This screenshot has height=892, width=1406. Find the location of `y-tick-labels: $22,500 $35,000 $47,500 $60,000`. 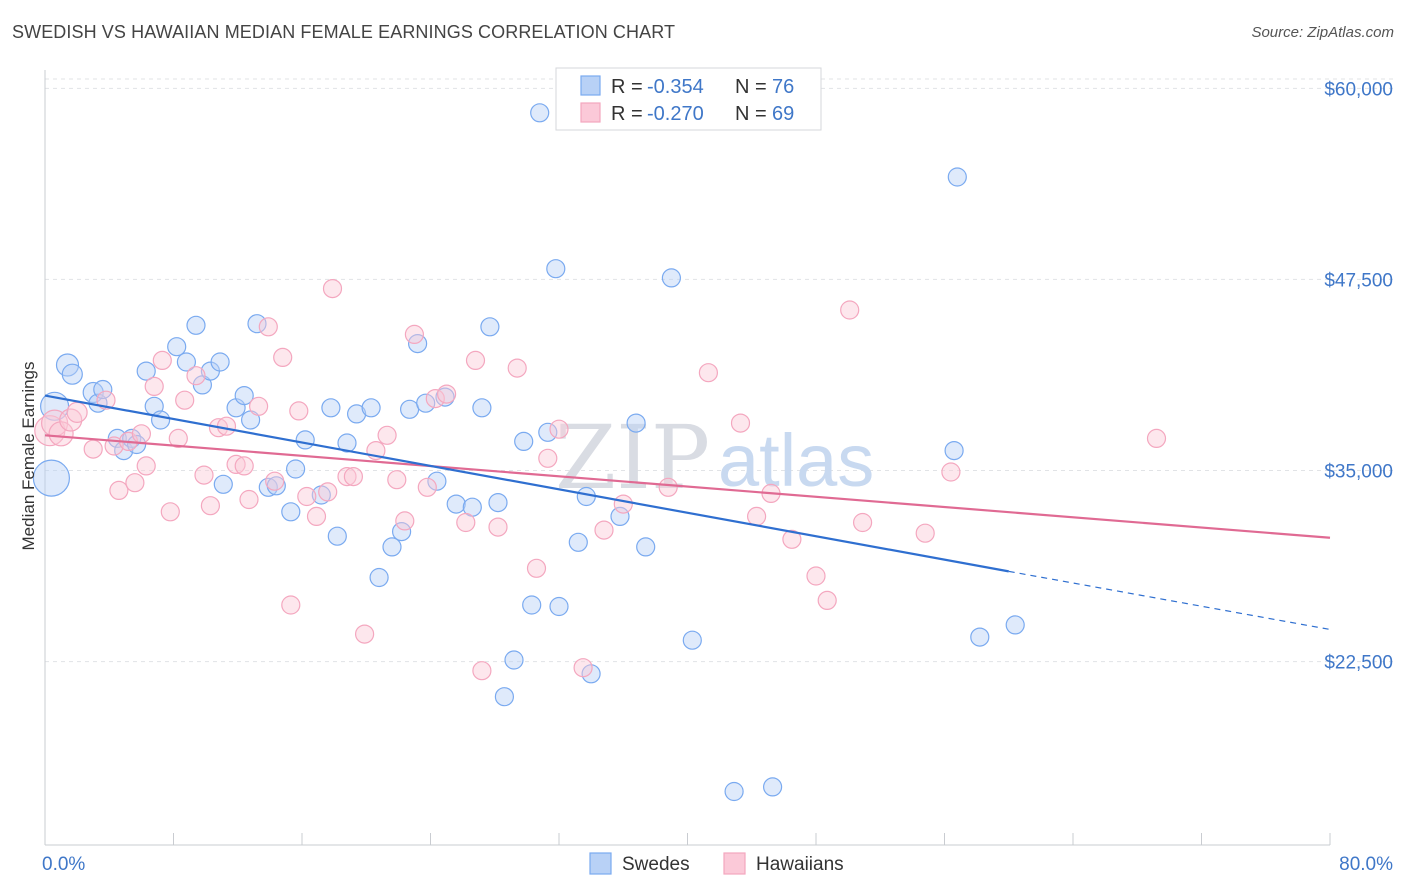

y-tick-labels: $22,500 $35,000 $47,500 $60,000 is located at coordinates (1358, 376).